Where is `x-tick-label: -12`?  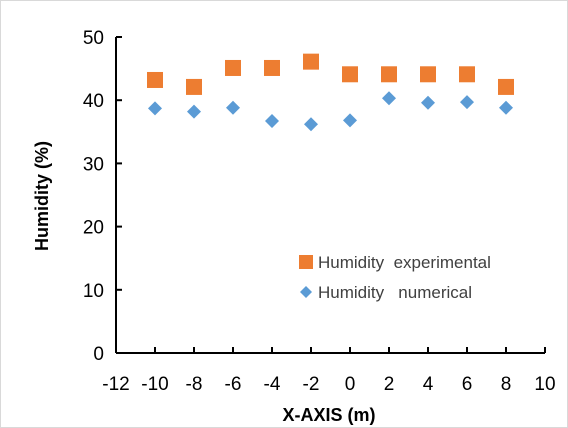
x-tick-label: -12 is located at coordinates (115, 384).